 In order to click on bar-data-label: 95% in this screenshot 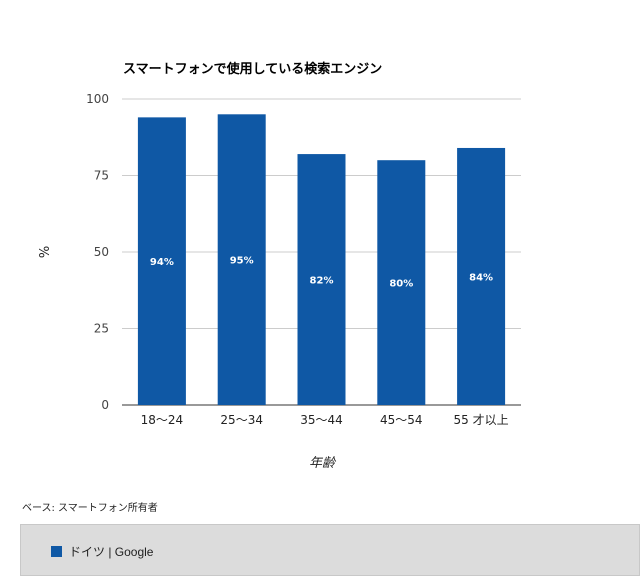, I will do `click(242, 261)`.